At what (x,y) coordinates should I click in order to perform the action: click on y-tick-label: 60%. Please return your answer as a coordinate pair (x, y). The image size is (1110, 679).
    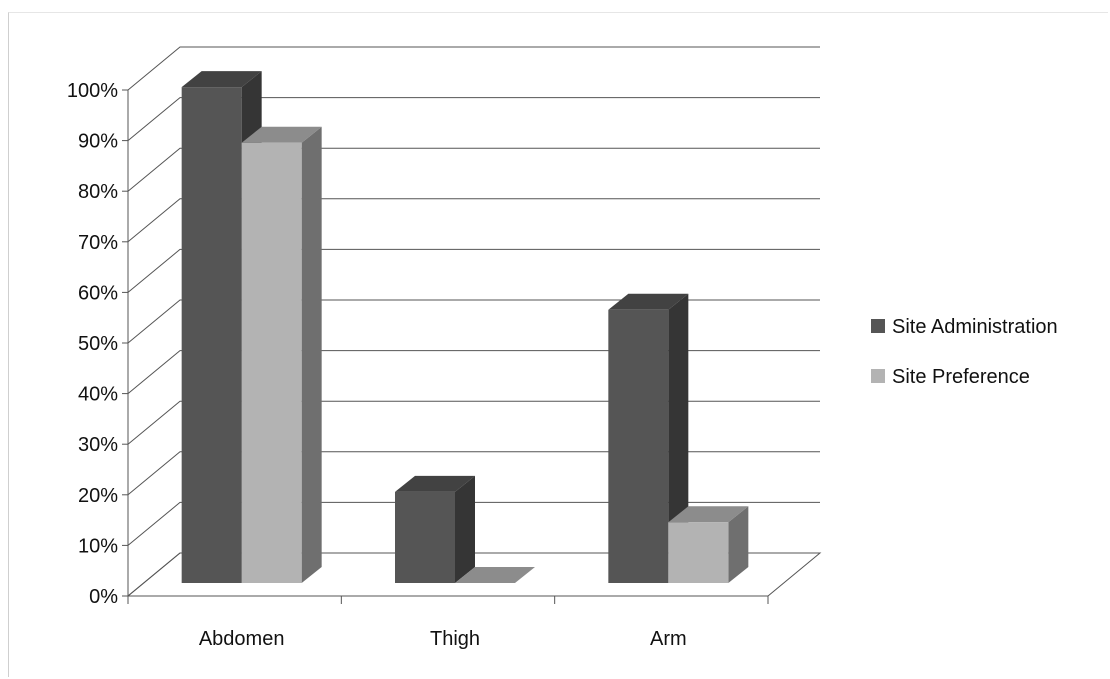
    Looking at the image, I should click on (98, 293).